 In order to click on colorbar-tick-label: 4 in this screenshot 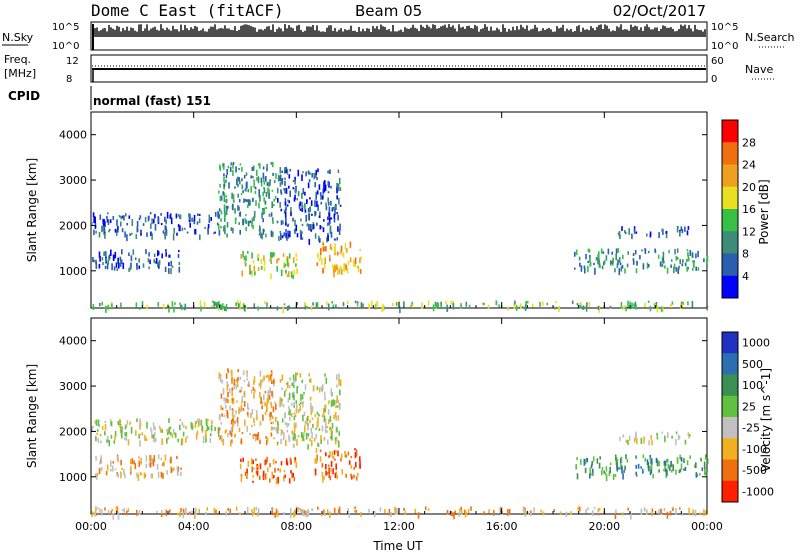, I will do `click(745, 276)`.